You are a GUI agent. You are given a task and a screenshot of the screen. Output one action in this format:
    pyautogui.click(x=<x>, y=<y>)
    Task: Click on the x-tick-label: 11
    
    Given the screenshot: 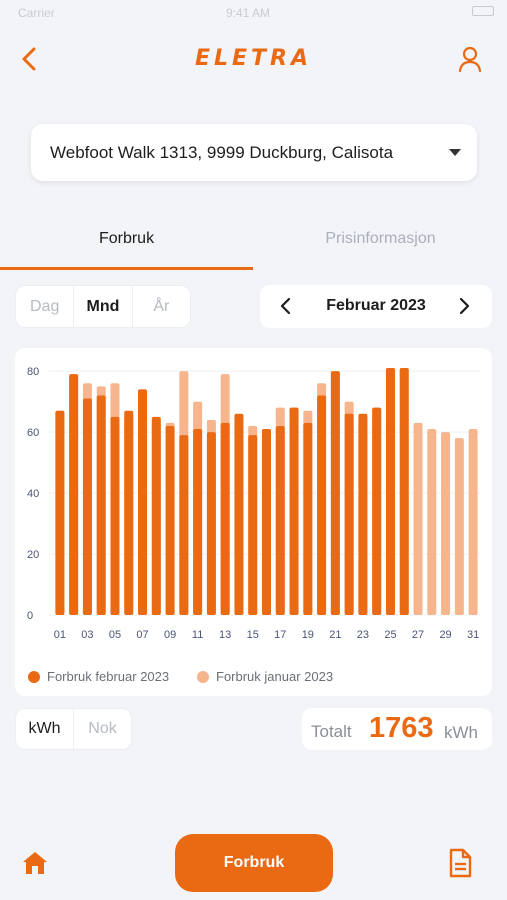 What is the action you would take?
    pyautogui.click(x=197, y=635)
    